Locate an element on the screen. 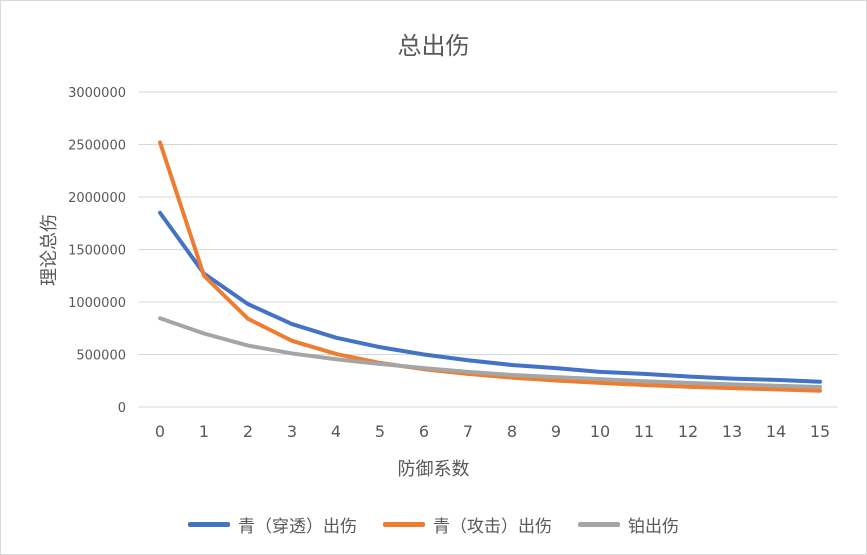 The image size is (867, 555). y-tick-label: 1000000 is located at coordinates (97, 303).